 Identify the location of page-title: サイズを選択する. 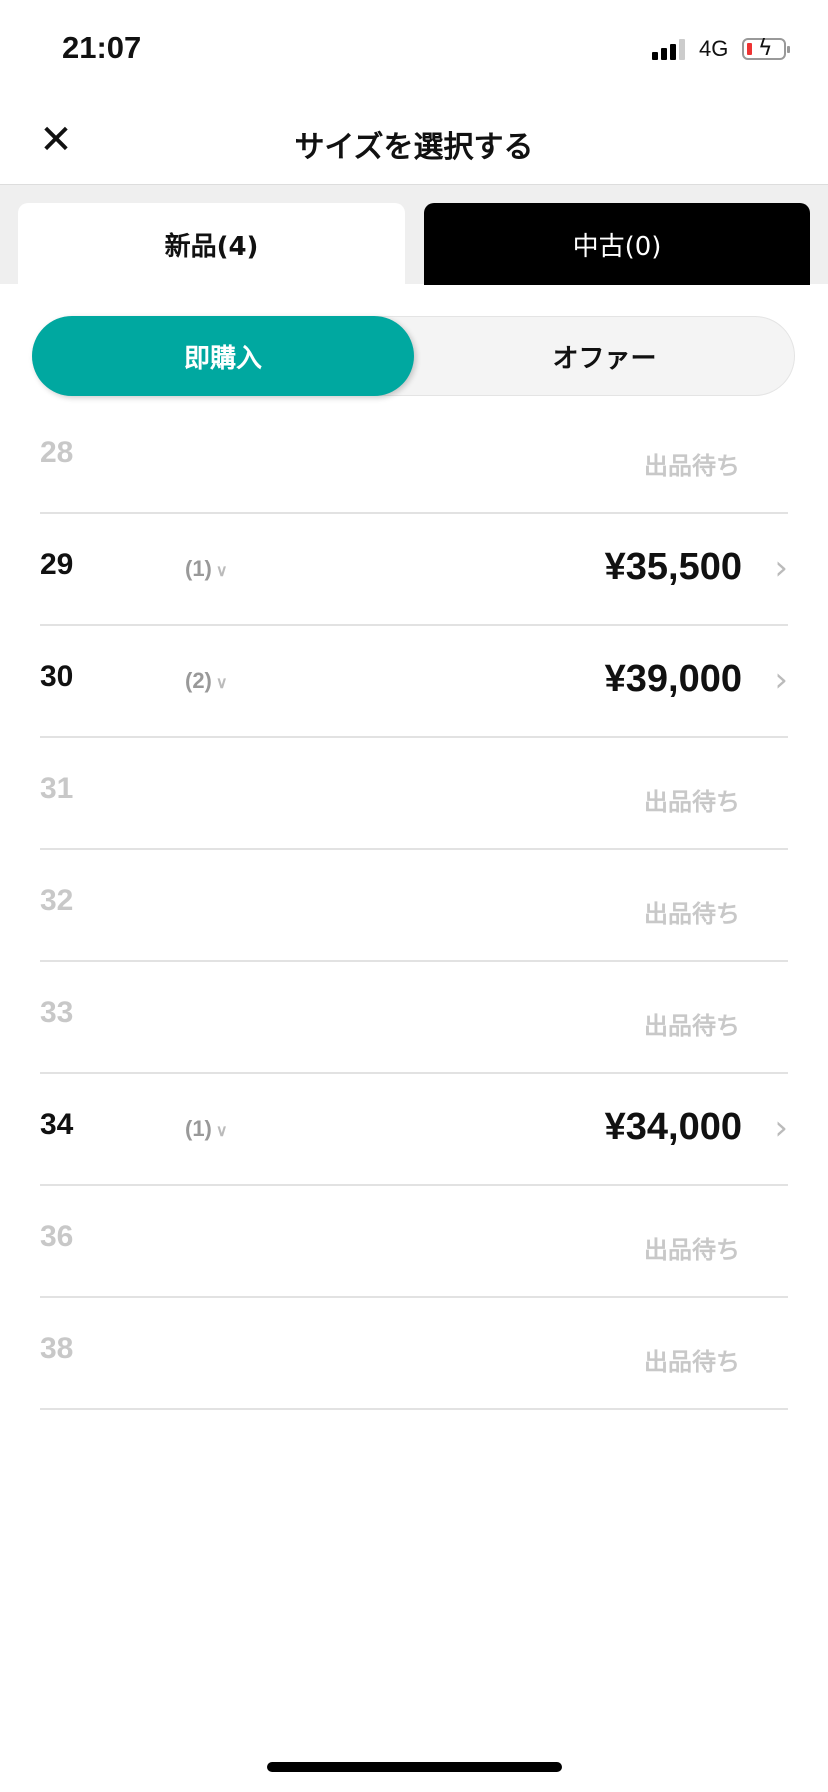
(414, 147).